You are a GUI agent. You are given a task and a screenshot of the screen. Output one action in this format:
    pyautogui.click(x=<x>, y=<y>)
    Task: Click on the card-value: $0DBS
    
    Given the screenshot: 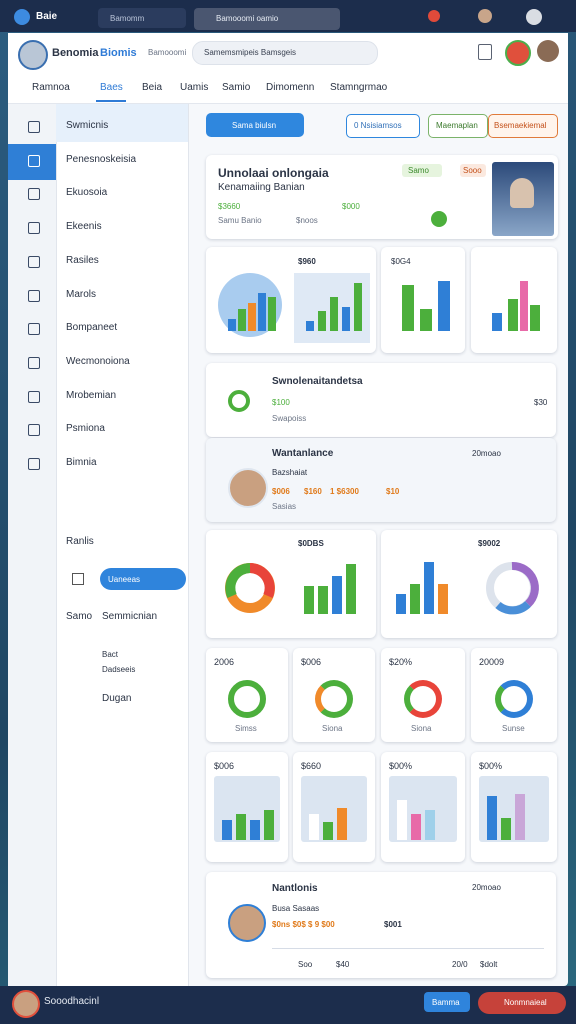 What is the action you would take?
    pyautogui.click(x=311, y=543)
    